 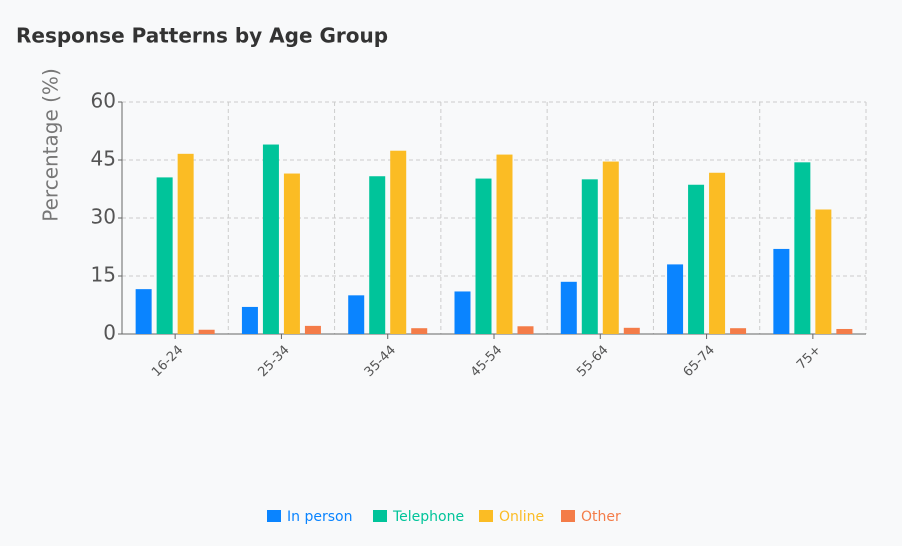 I want to click on y-tick-label: 30, so click(x=103, y=217).